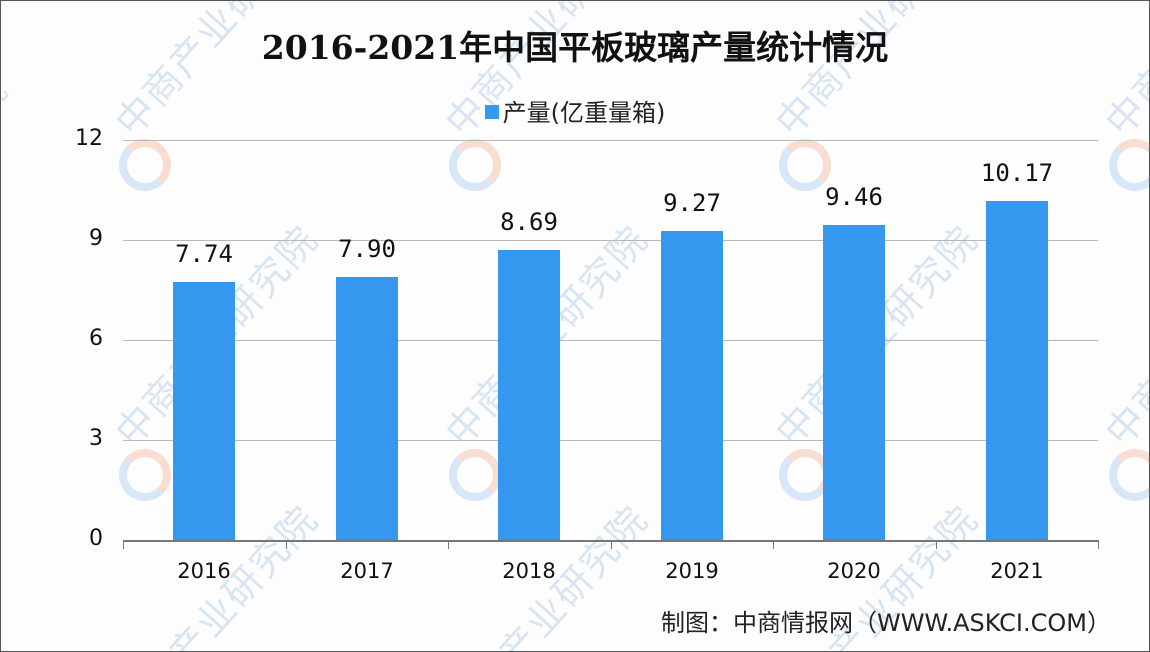  I want to click on y-tick-label: 9, so click(96, 238).